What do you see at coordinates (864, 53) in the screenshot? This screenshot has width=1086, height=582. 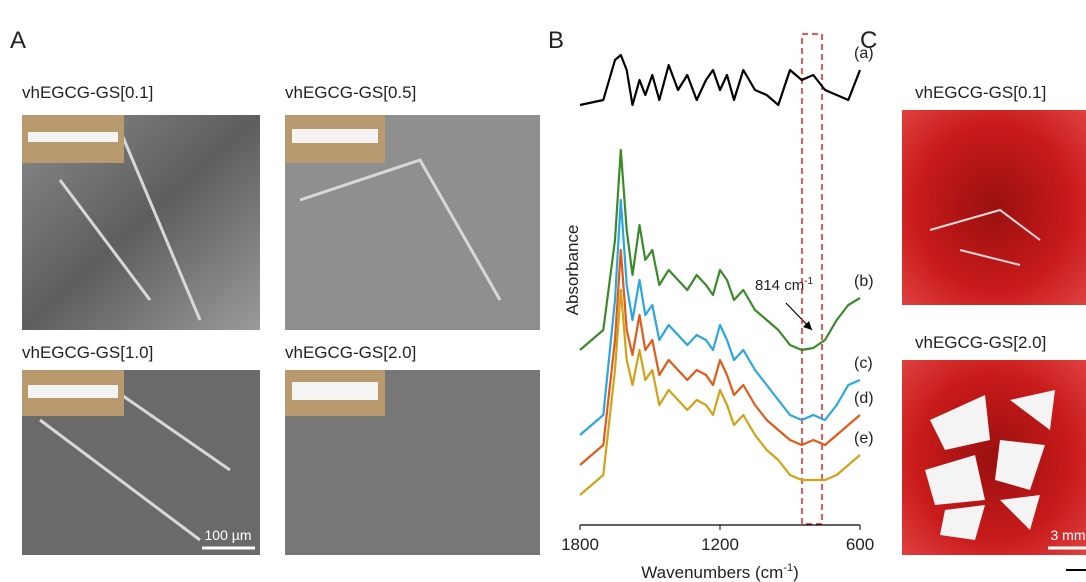 I see `series-label: (a)` at bounding box center [864, 53].